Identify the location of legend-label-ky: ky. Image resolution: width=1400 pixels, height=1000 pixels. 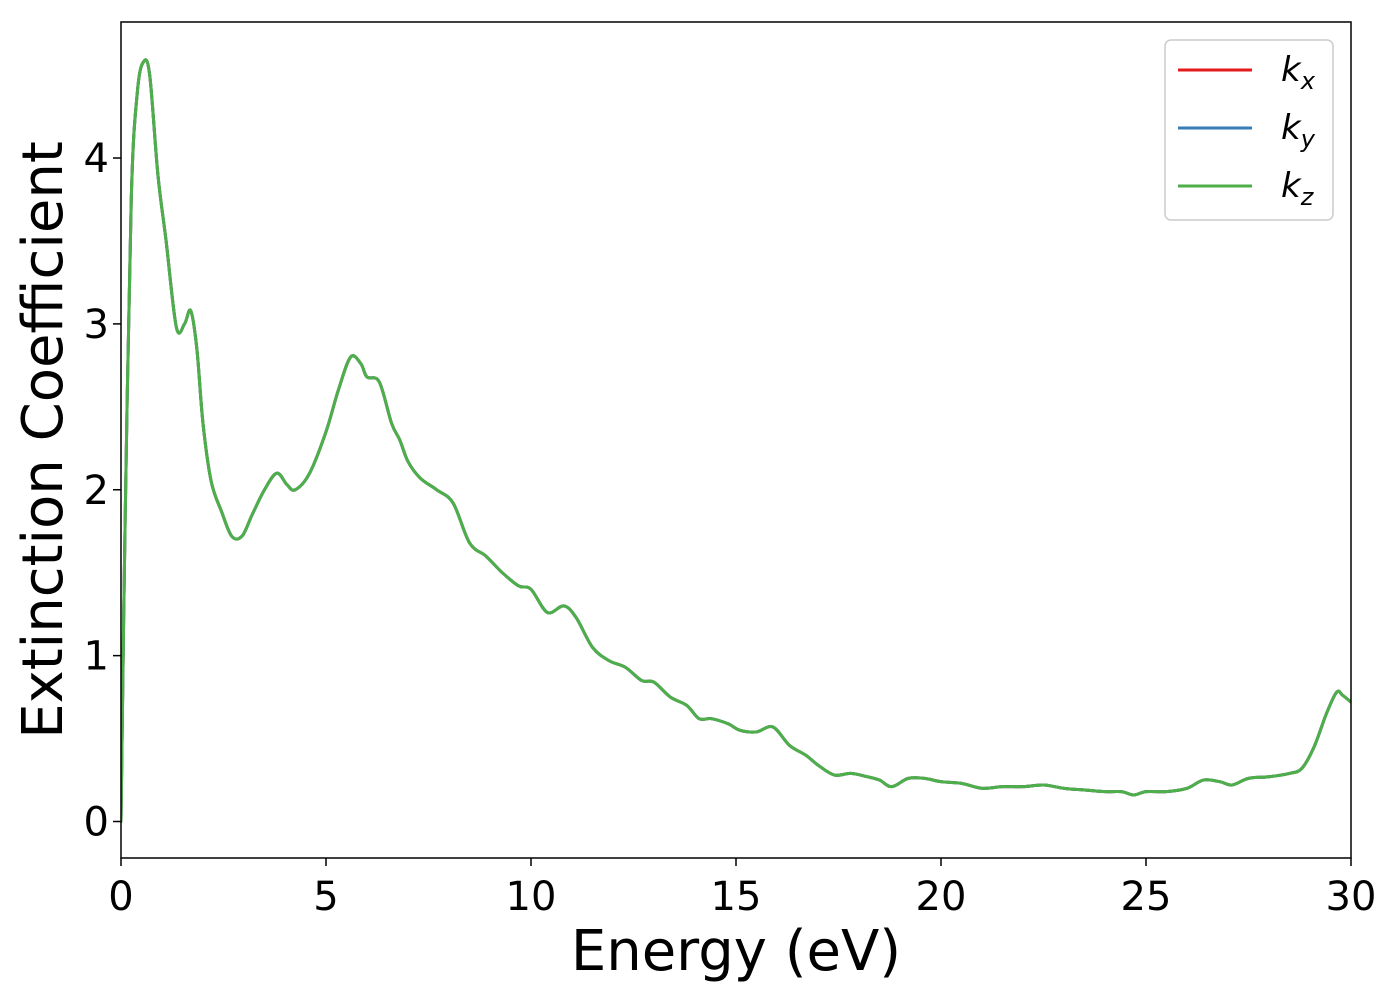
(1298, 130).